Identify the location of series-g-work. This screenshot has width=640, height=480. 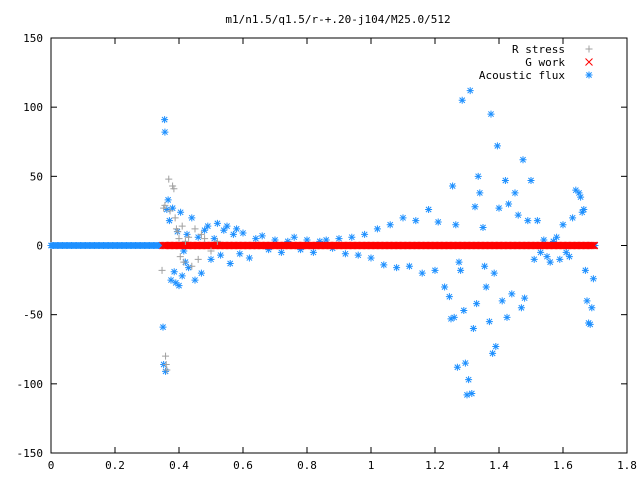
(379, 245).